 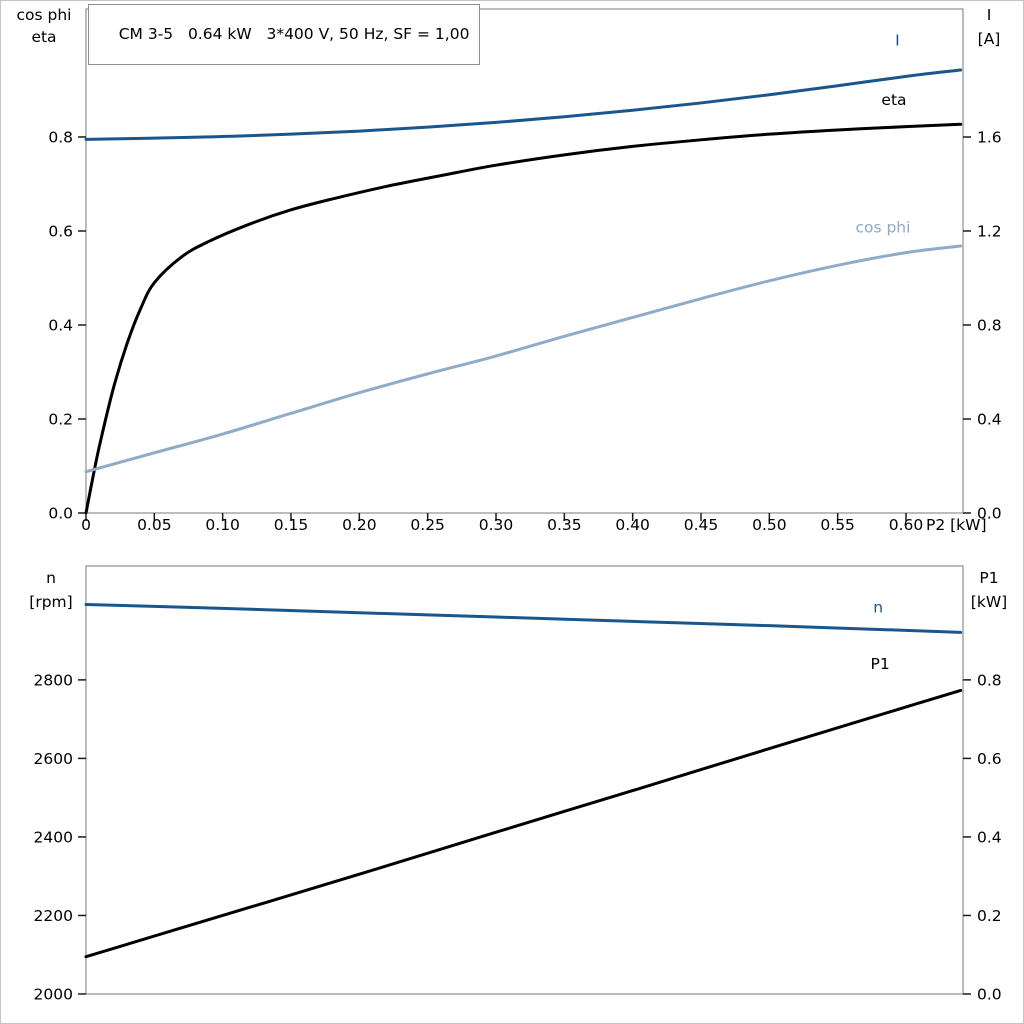 What do you see at coordinates (53, 759) in the screenshot?
I see `bottom-left-tick-label: 2600` at bounding box center [53, 759].